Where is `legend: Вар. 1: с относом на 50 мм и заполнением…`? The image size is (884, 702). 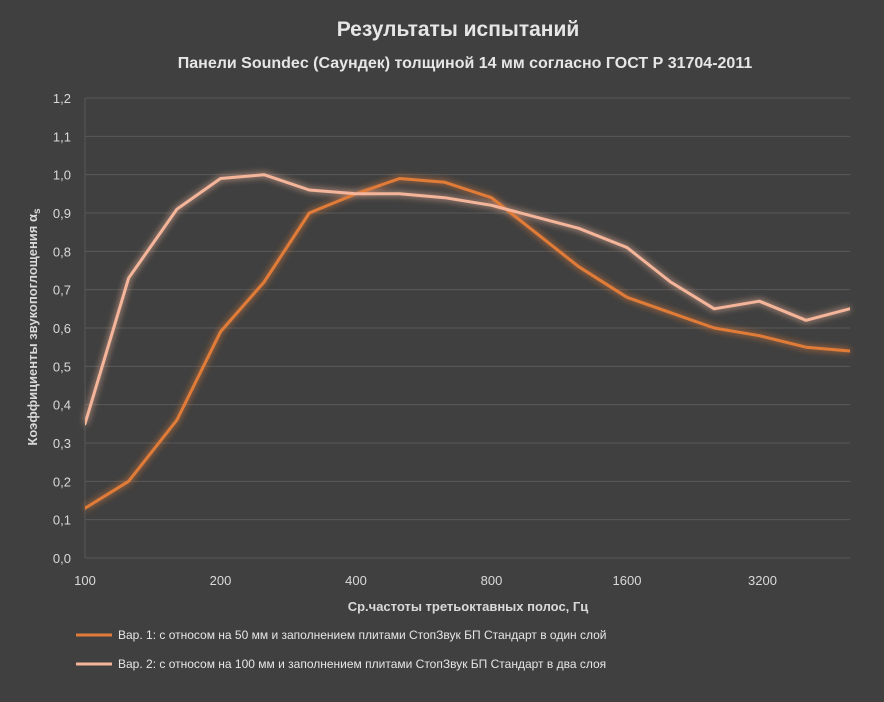 legend: Вар. 1: с относом на 50 мм и заполнением… is located at coordinates (341, 649).